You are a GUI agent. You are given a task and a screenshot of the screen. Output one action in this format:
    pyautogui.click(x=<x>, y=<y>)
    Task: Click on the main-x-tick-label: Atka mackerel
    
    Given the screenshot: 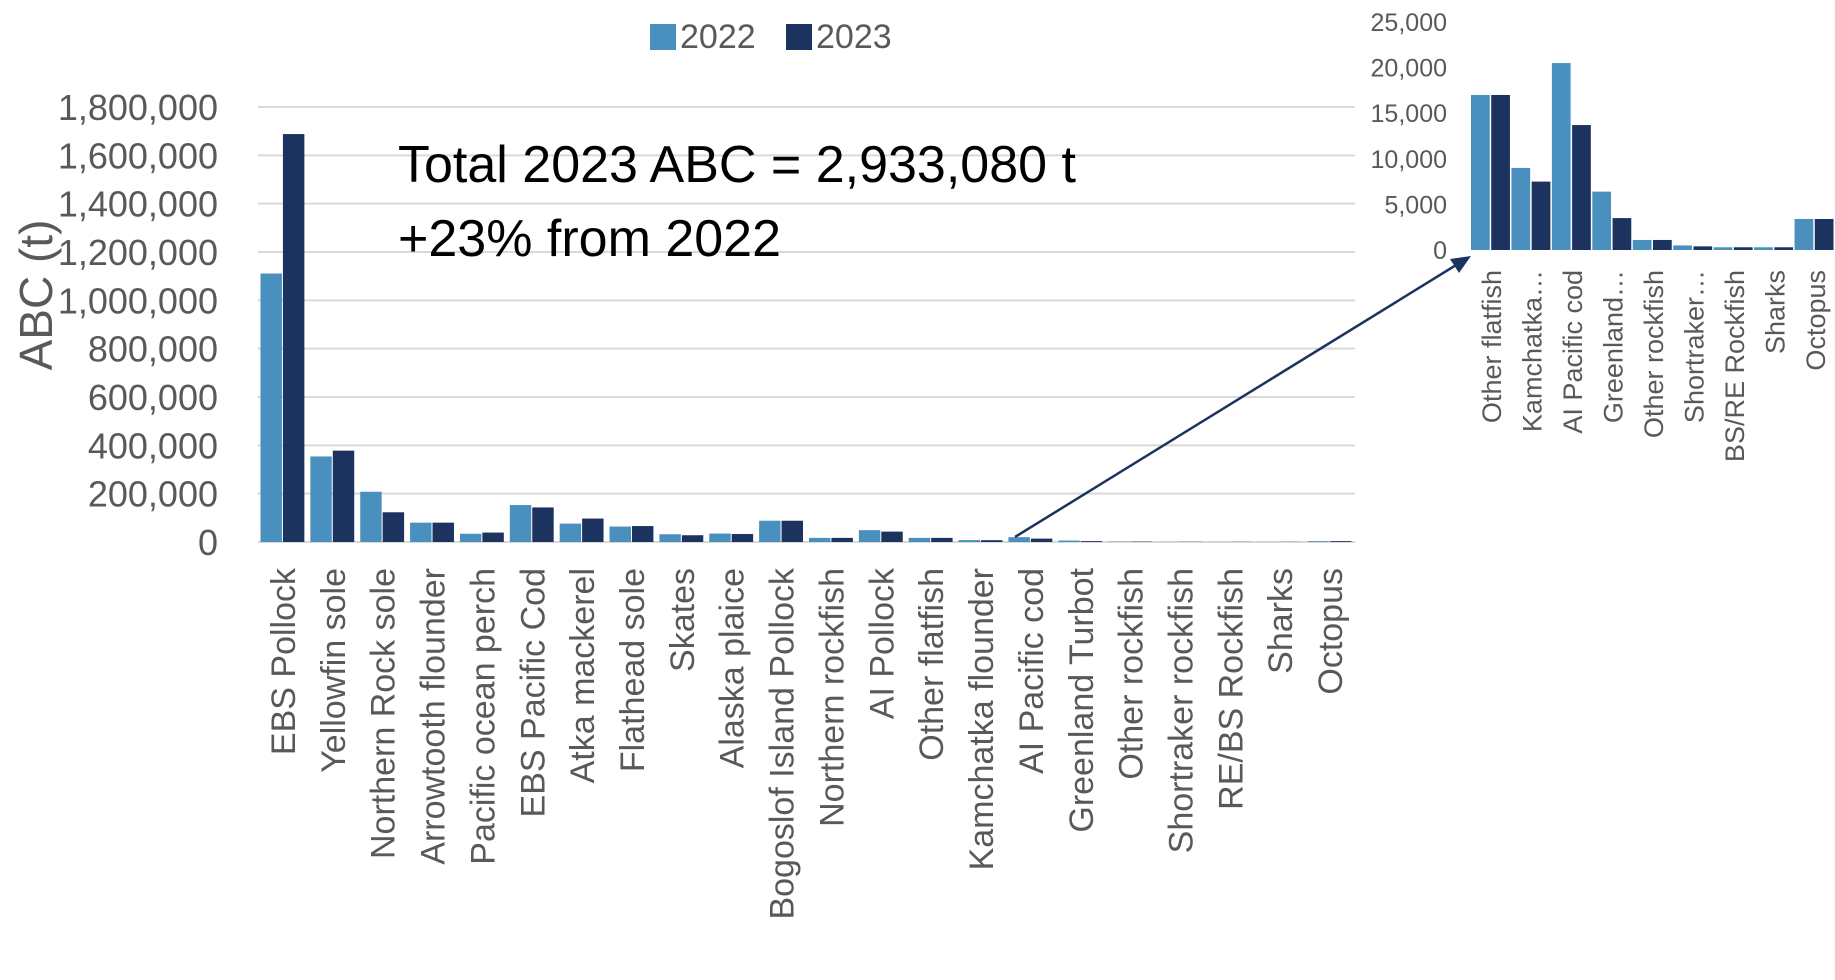 What is the action you would take?
    pyautogui.click(x=583, y=675)
    